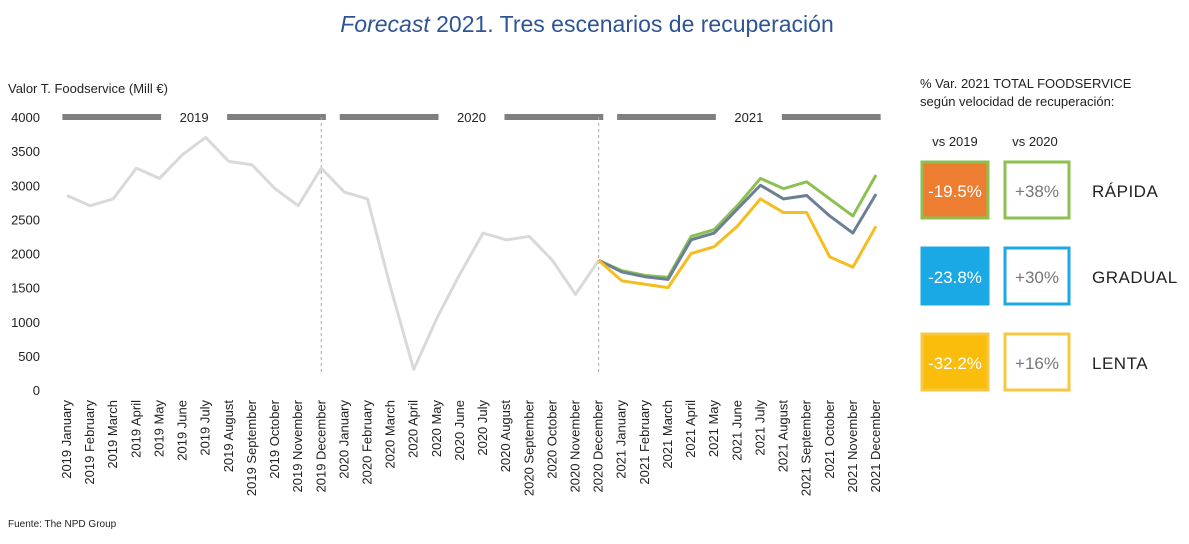 This screenshot has width=1189, height=544. I want to click on x-tick-label: 2019 January, so click(66, 439).